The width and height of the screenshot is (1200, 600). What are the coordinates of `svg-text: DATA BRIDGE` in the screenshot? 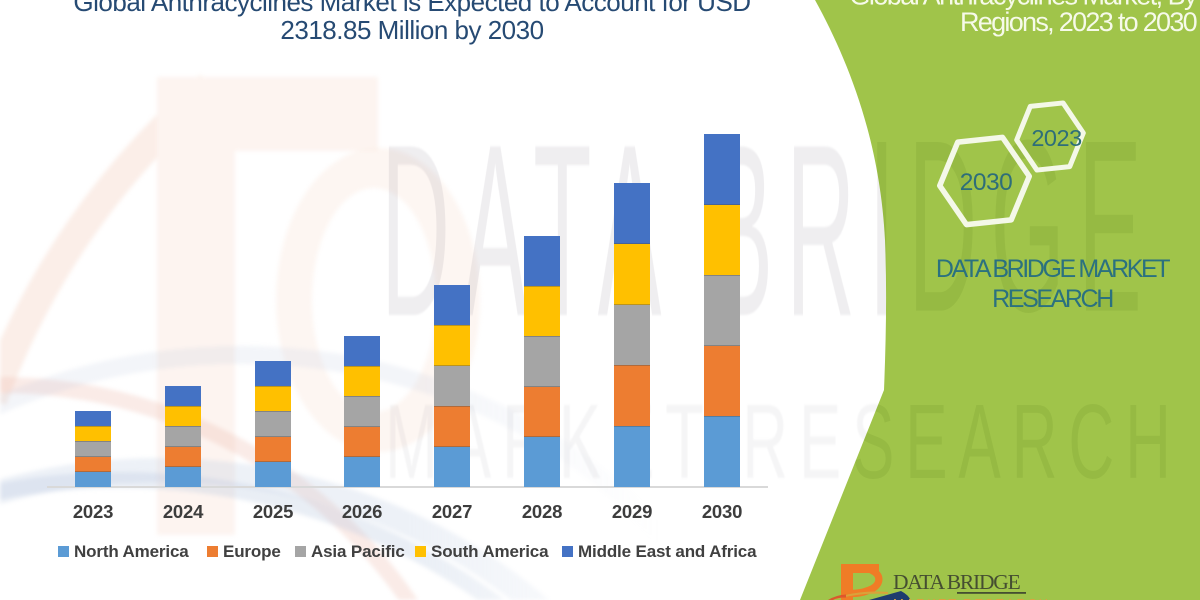 It's located at (957, 582).